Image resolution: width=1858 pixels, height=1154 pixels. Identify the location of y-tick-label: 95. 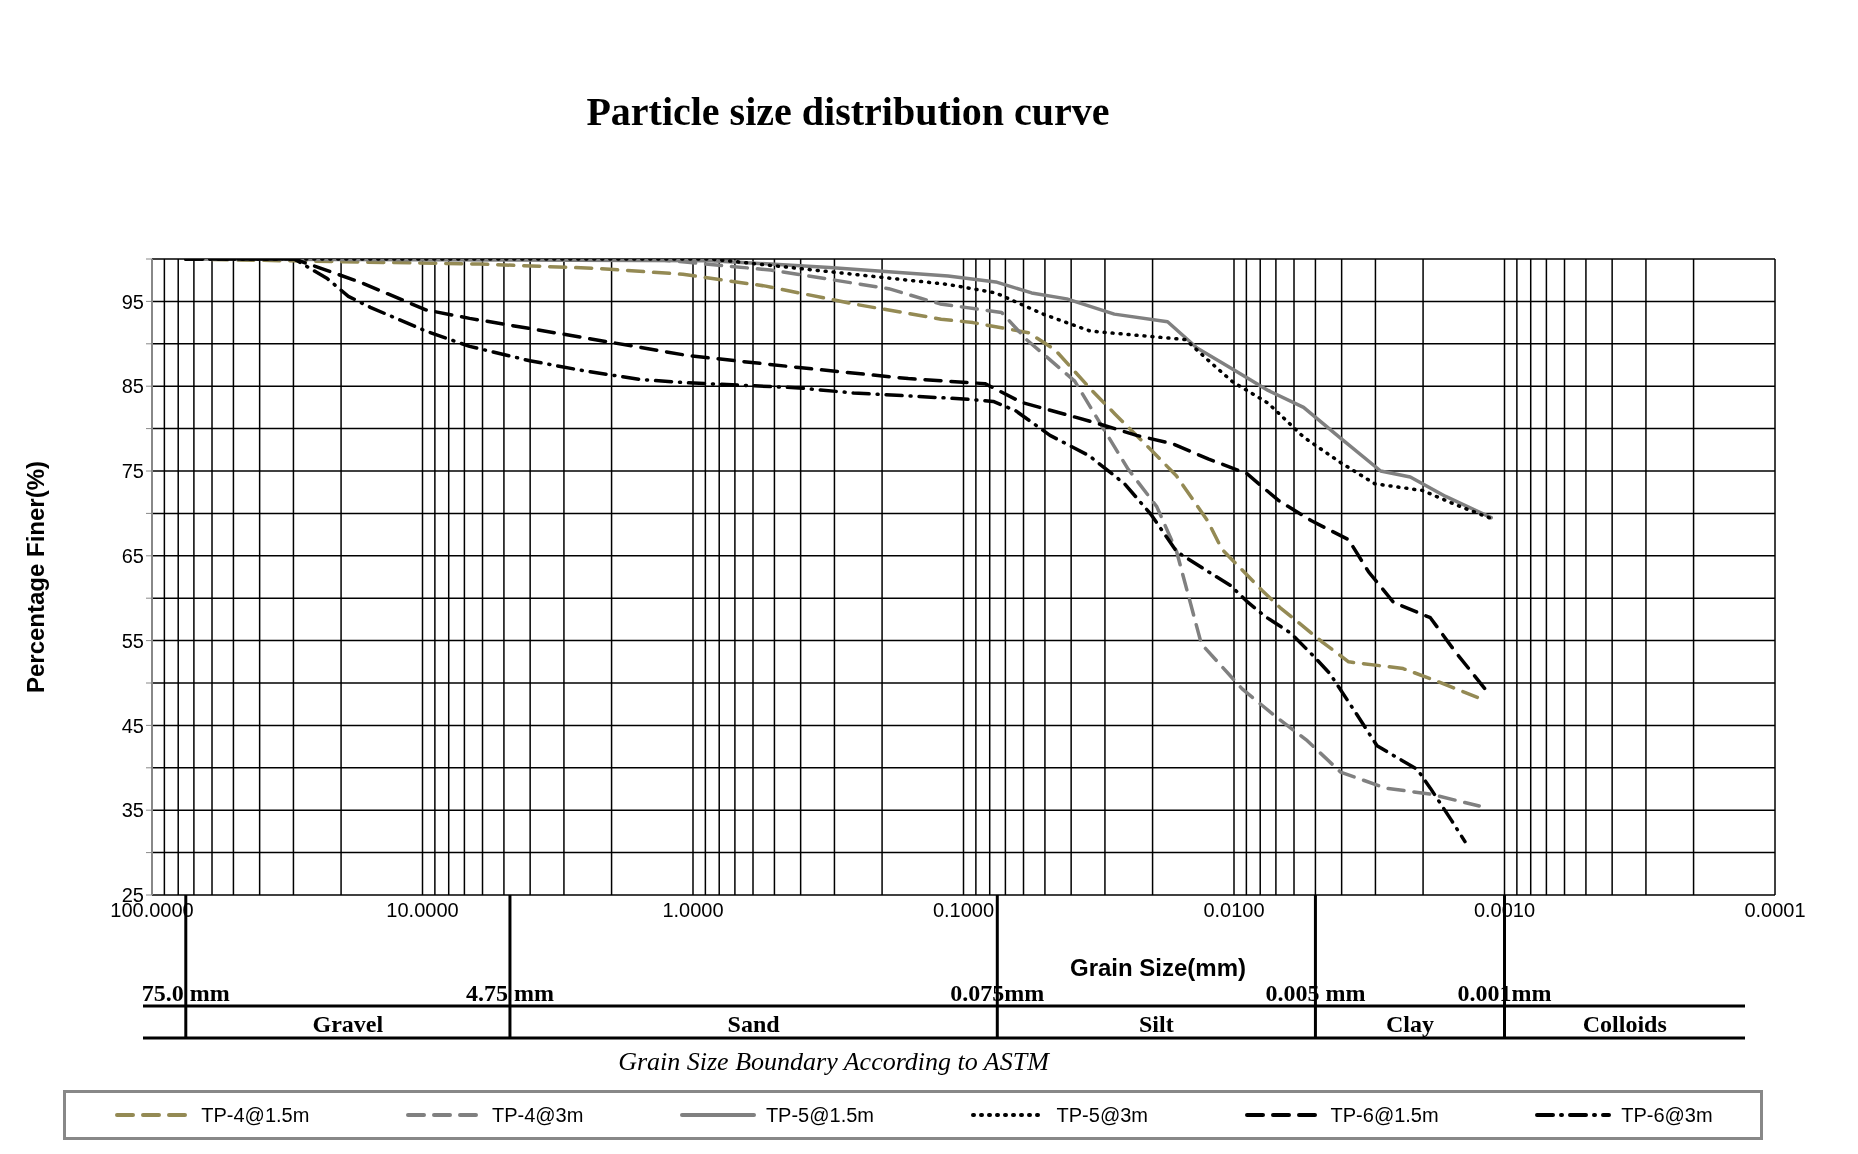
(132, 301).